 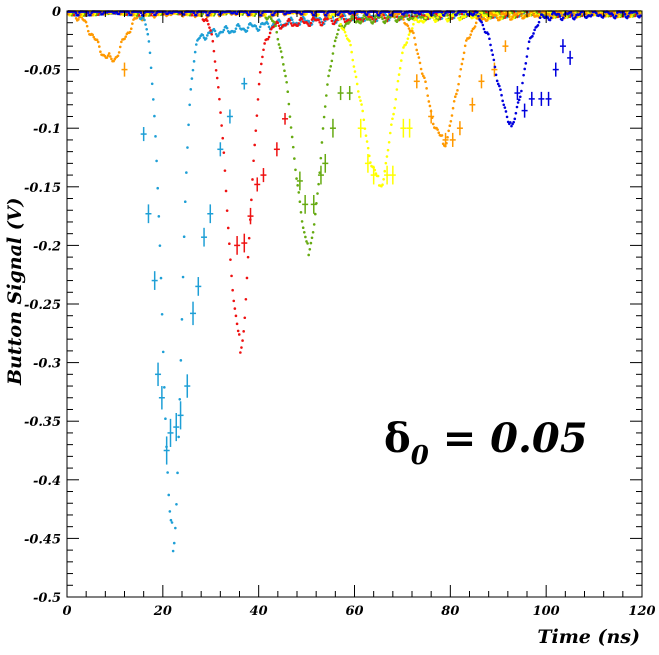 I want to click on y-tick-label: -0.35, so click(x=42, y=422).